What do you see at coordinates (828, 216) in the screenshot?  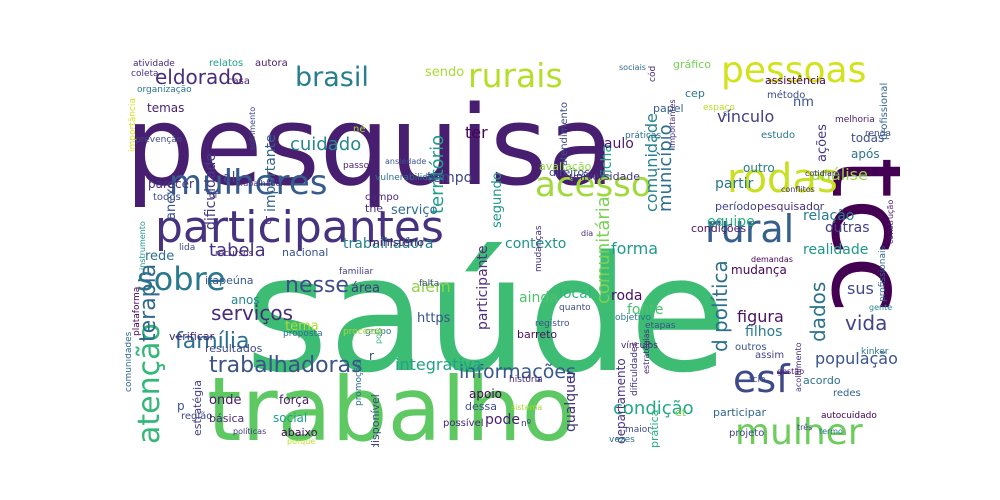 I see `word-relacao: relação` at bounding box center [828, 216].